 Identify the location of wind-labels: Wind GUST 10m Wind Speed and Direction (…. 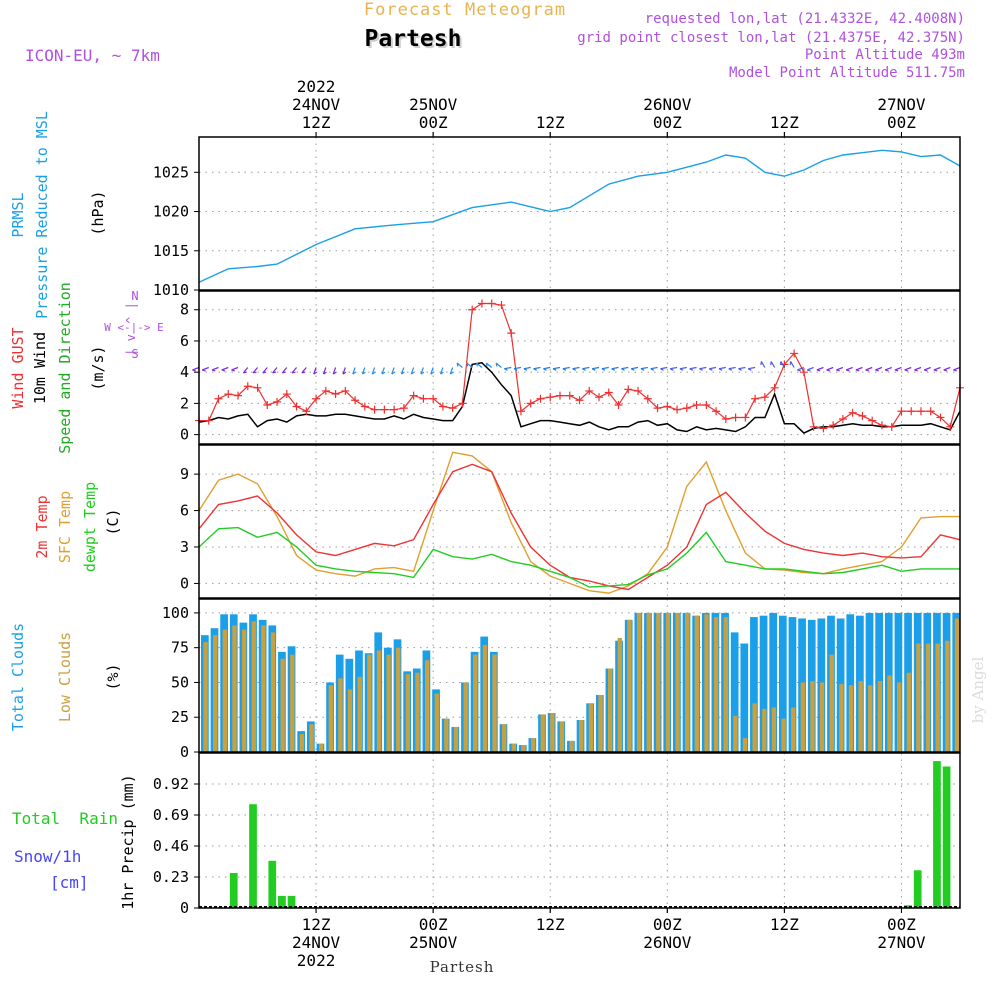
(86, 368).